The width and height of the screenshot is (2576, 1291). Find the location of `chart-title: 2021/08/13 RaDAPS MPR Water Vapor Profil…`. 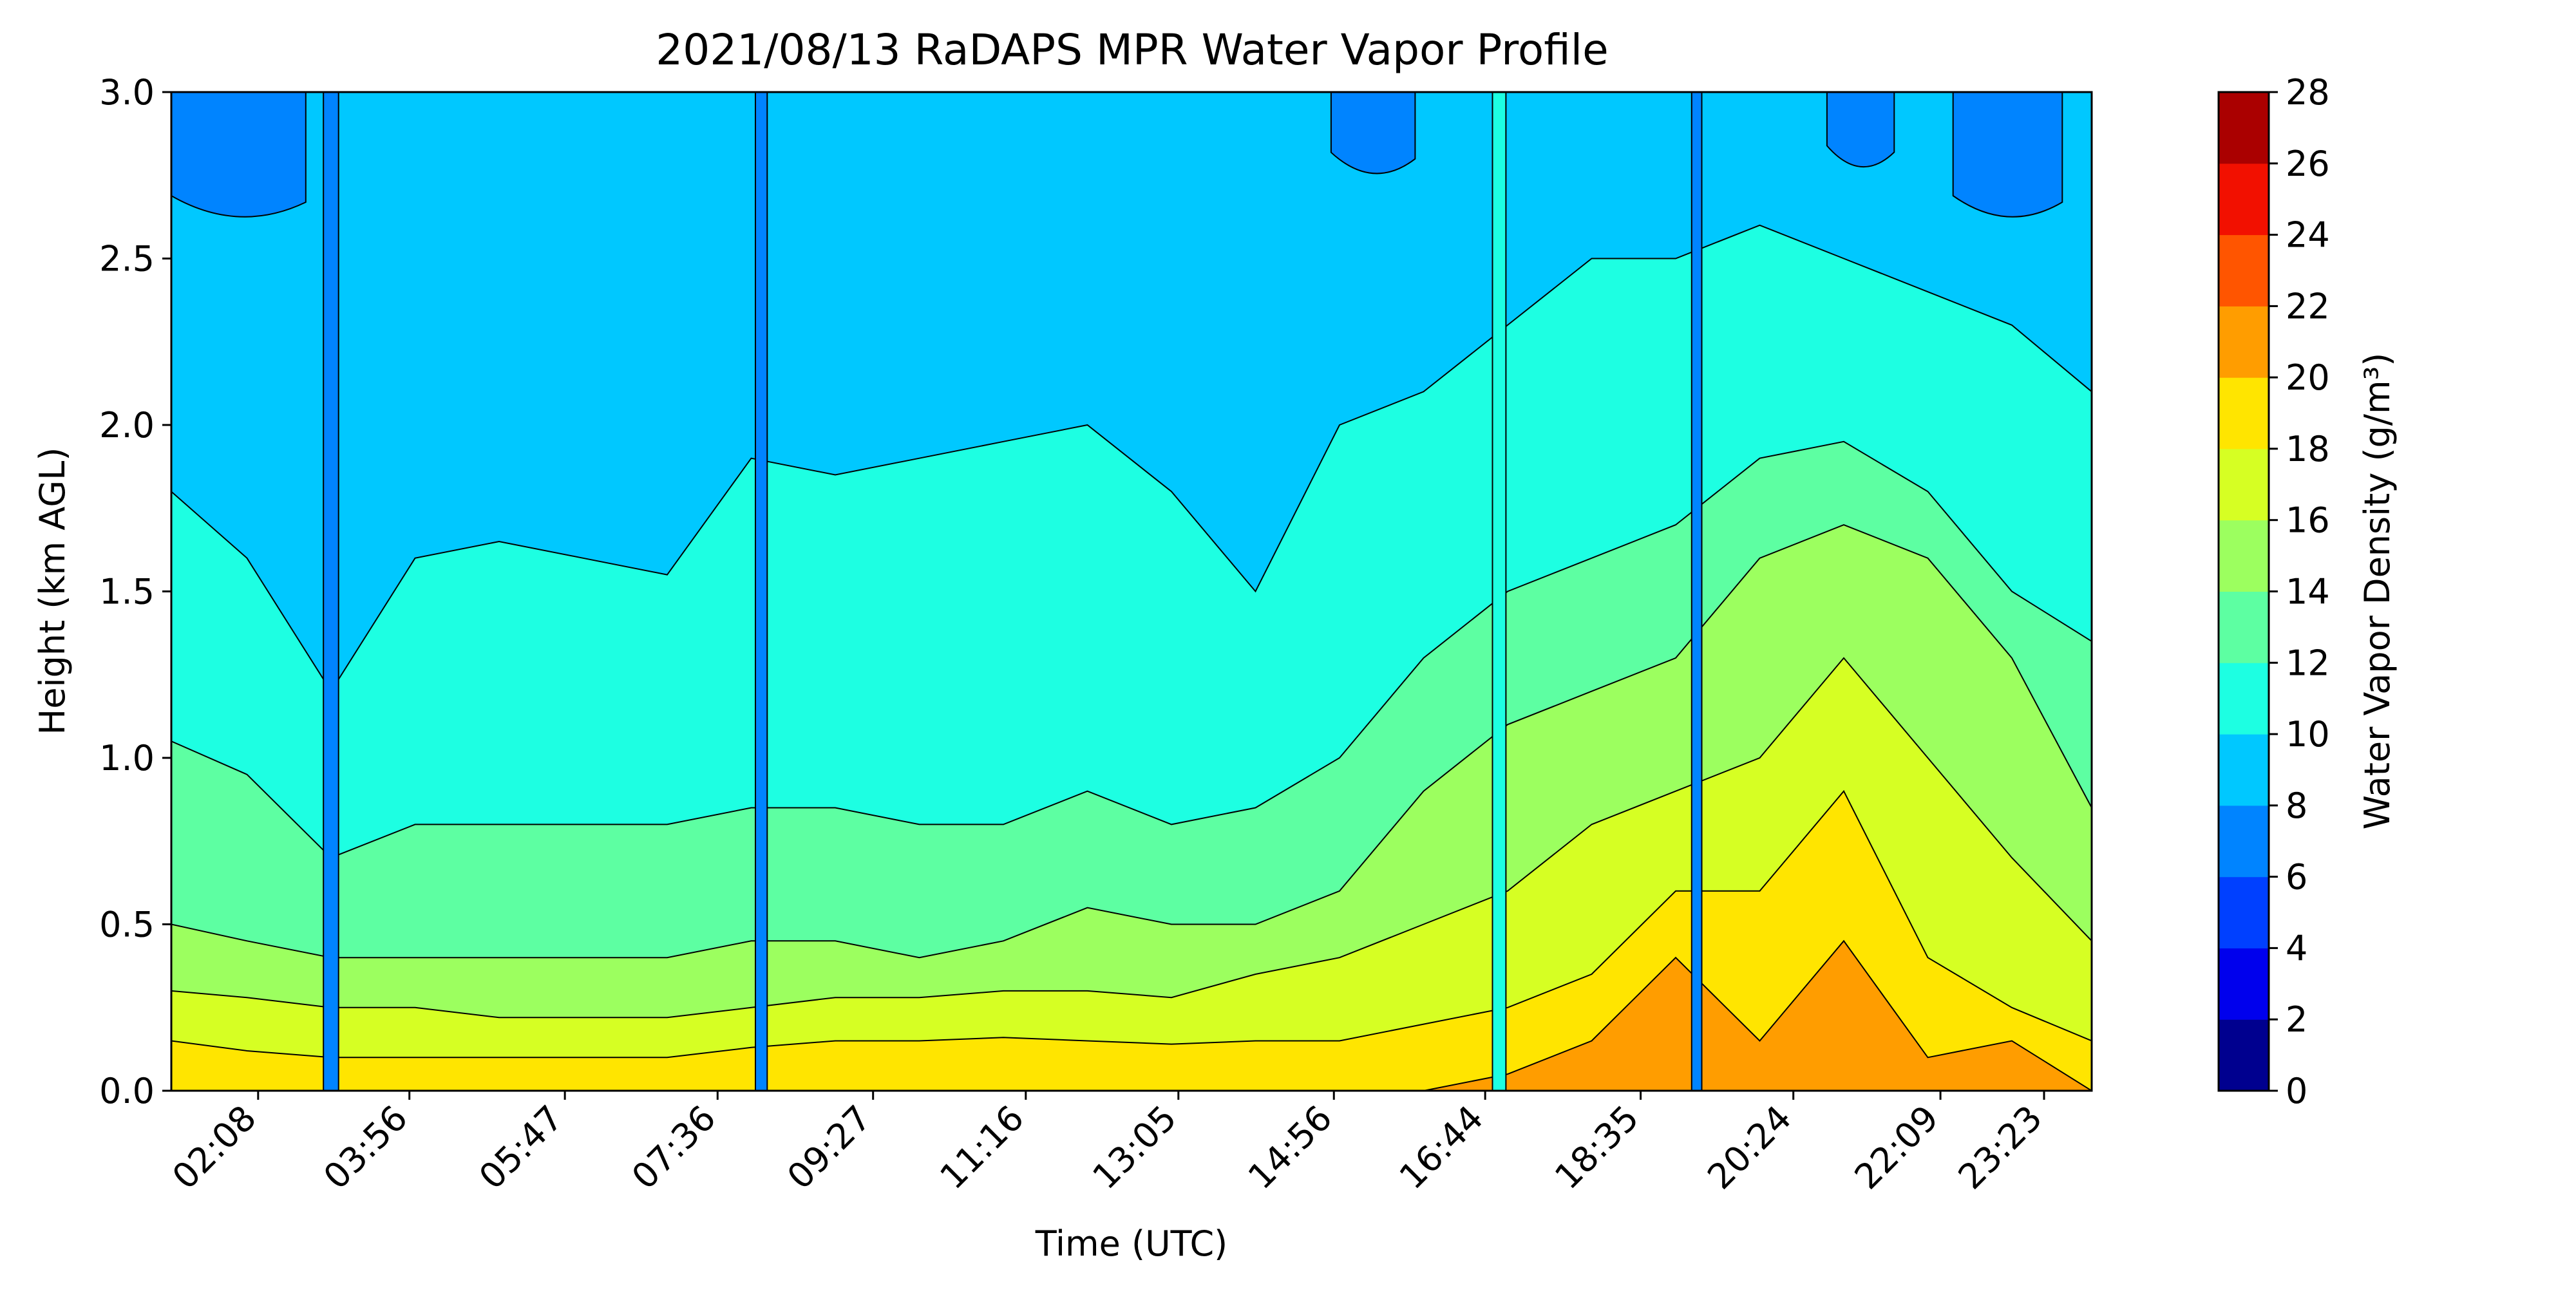

chart-title: 2021/08/13 RaDAPS MPR Water Vapor Profil… is located at coordinates (1132, 50).